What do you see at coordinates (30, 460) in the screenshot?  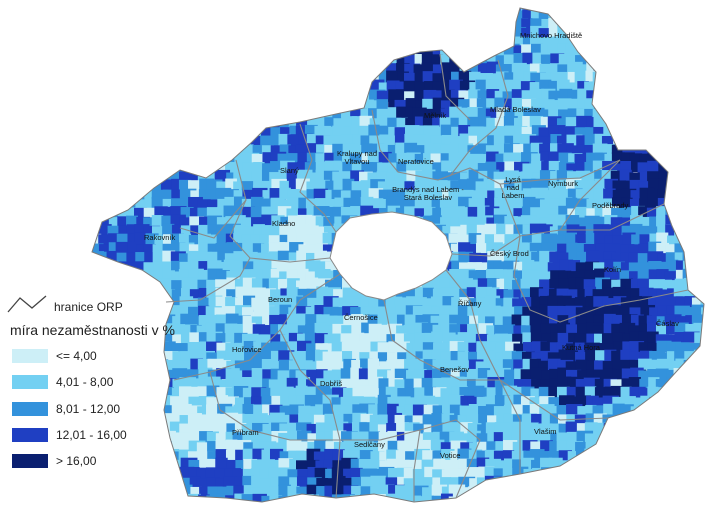 I see `legend-swatch` at bounding box center [30, 460].